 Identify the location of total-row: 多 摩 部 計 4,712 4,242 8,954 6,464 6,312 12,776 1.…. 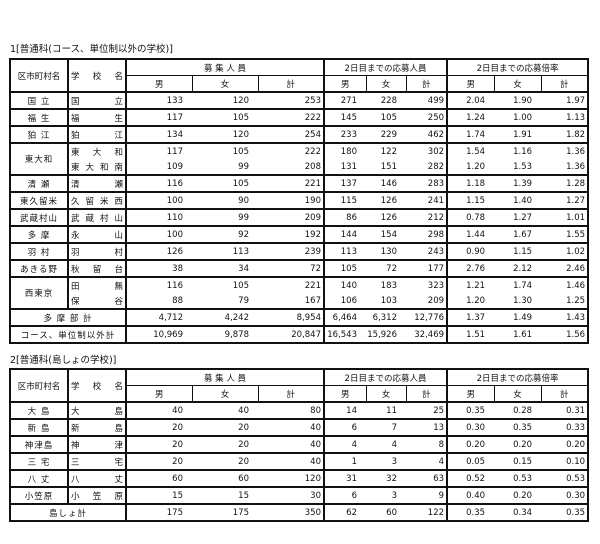
(300, 317).